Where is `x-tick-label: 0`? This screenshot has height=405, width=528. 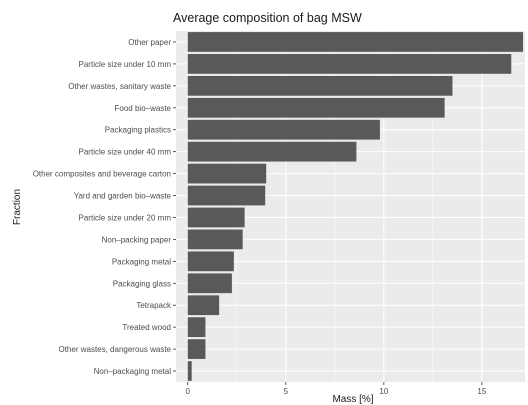
x-tick-label: 0 is located at coordinates (188, 391).